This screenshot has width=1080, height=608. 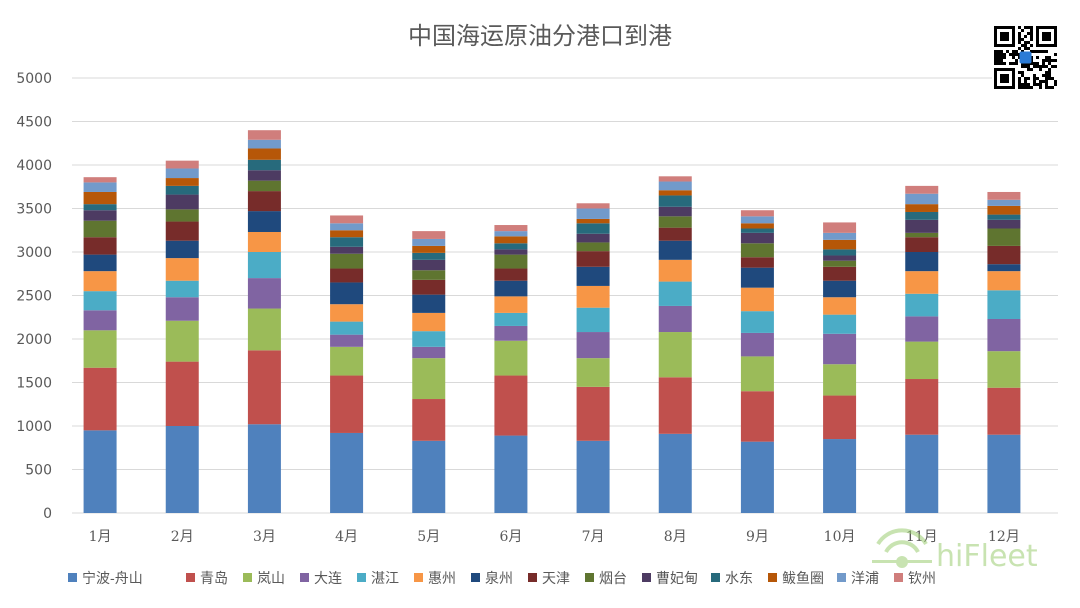 I want to click on x-tick-label: 2月, so click(x=182, y=537).